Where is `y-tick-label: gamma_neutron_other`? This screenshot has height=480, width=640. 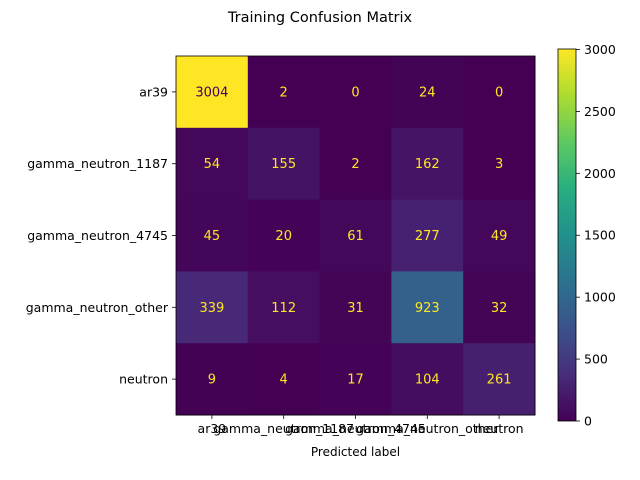 y-tick-label: gamma_neutron_other is located at coordinates (97, 307).